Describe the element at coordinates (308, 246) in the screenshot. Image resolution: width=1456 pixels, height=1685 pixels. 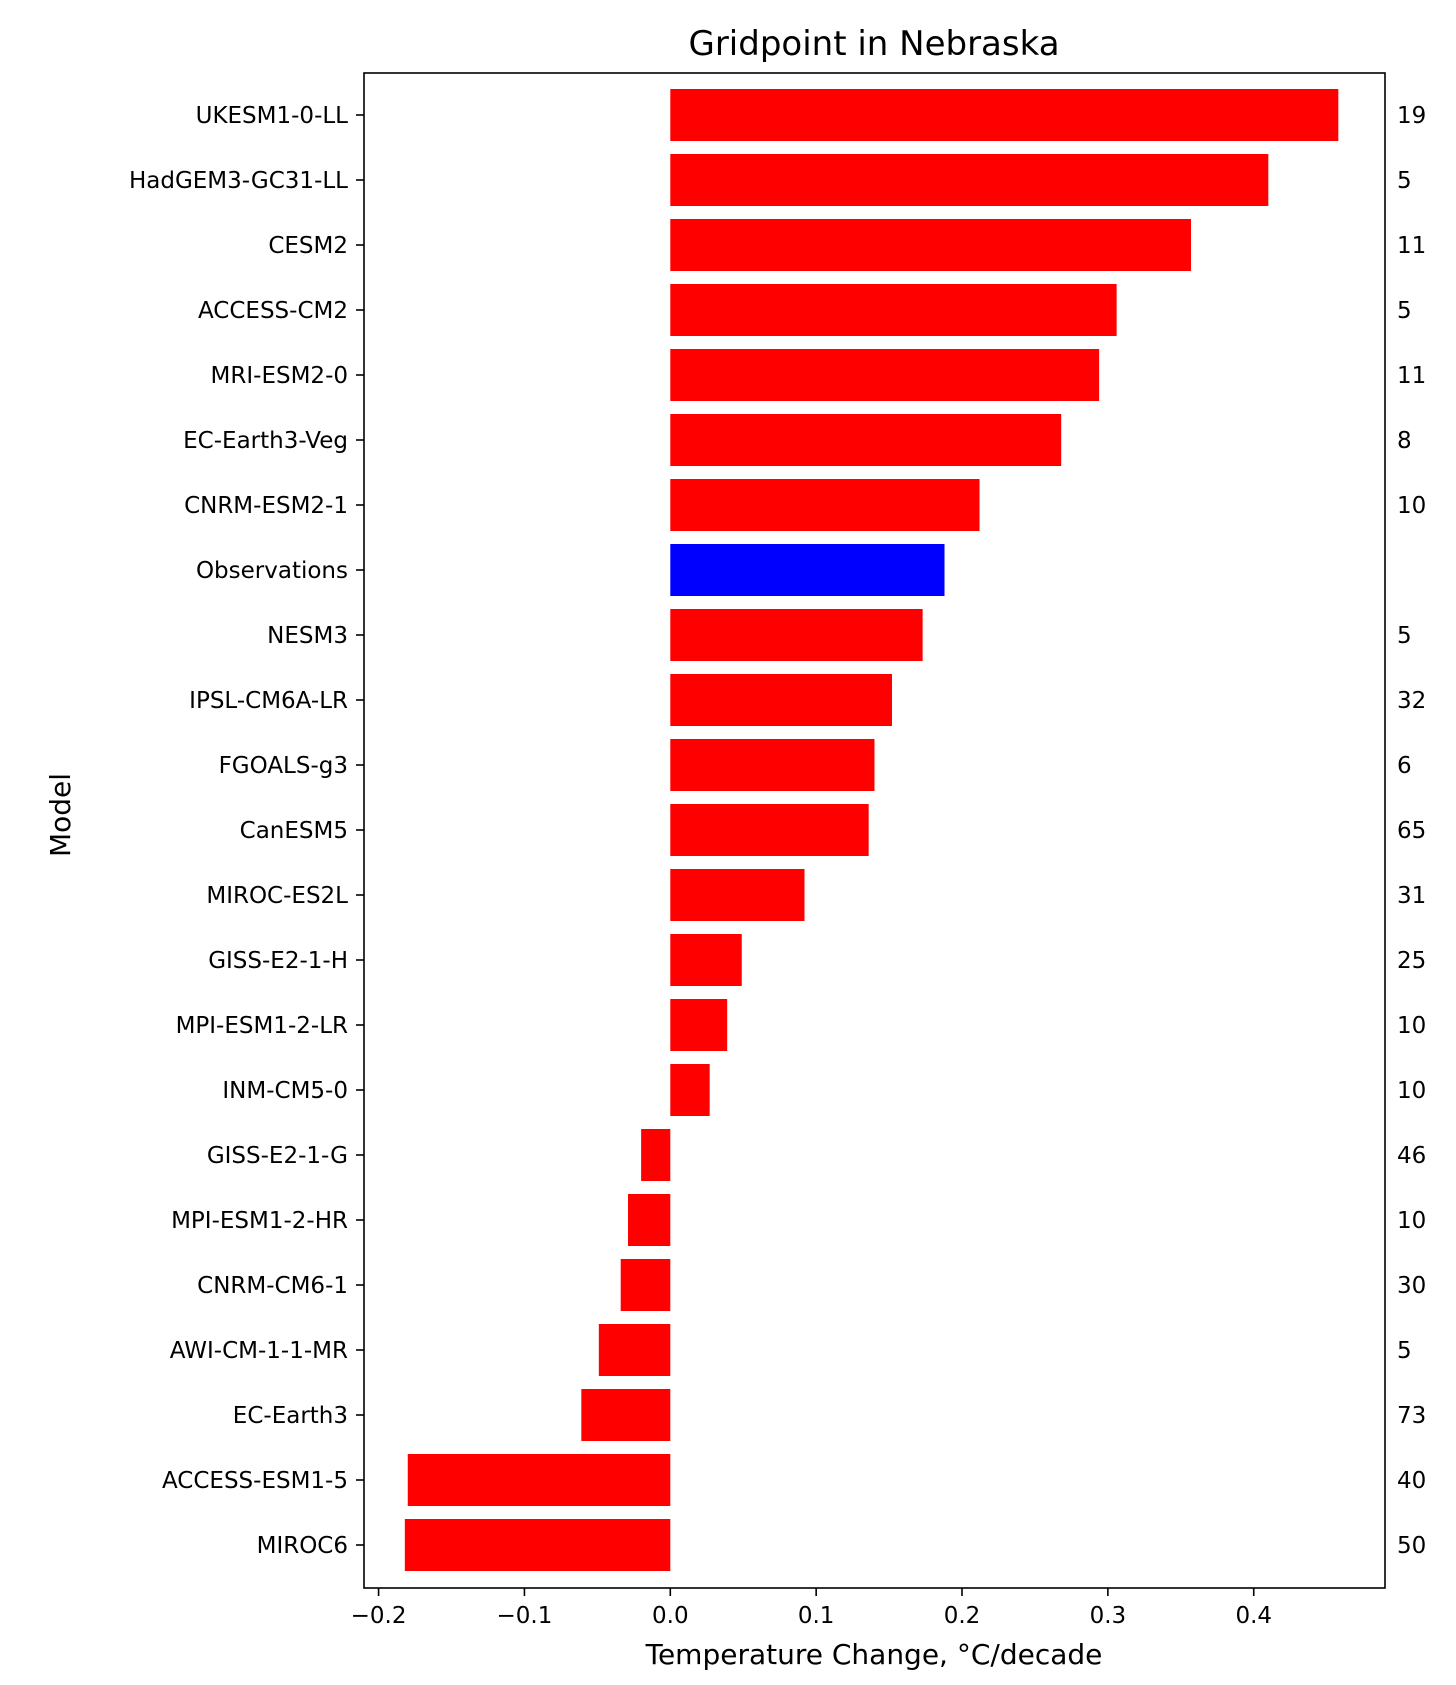
I see `y-tick-label: CESM2` at that location.